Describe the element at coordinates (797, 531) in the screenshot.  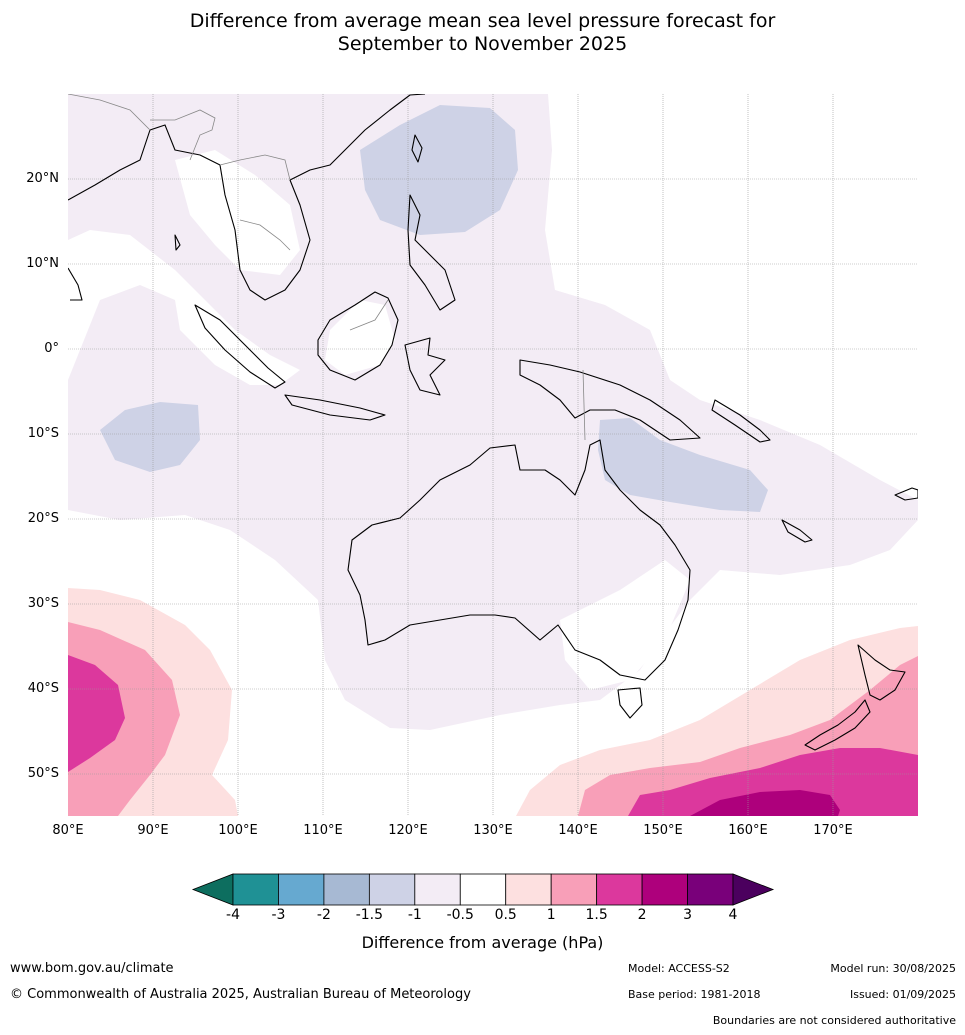
I see `coastline-new-caledonia` at that location.